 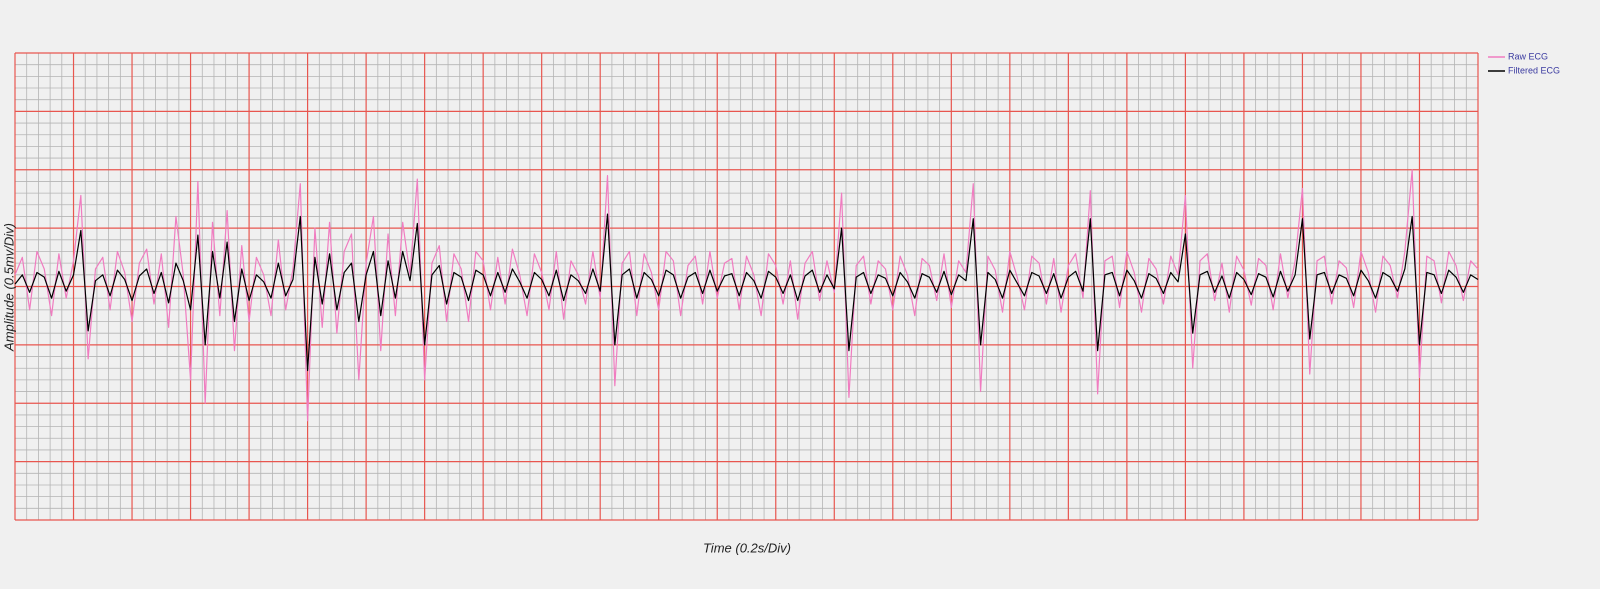 I want to click on legend-text: Raw ECG, so click(x=1528, y=56).